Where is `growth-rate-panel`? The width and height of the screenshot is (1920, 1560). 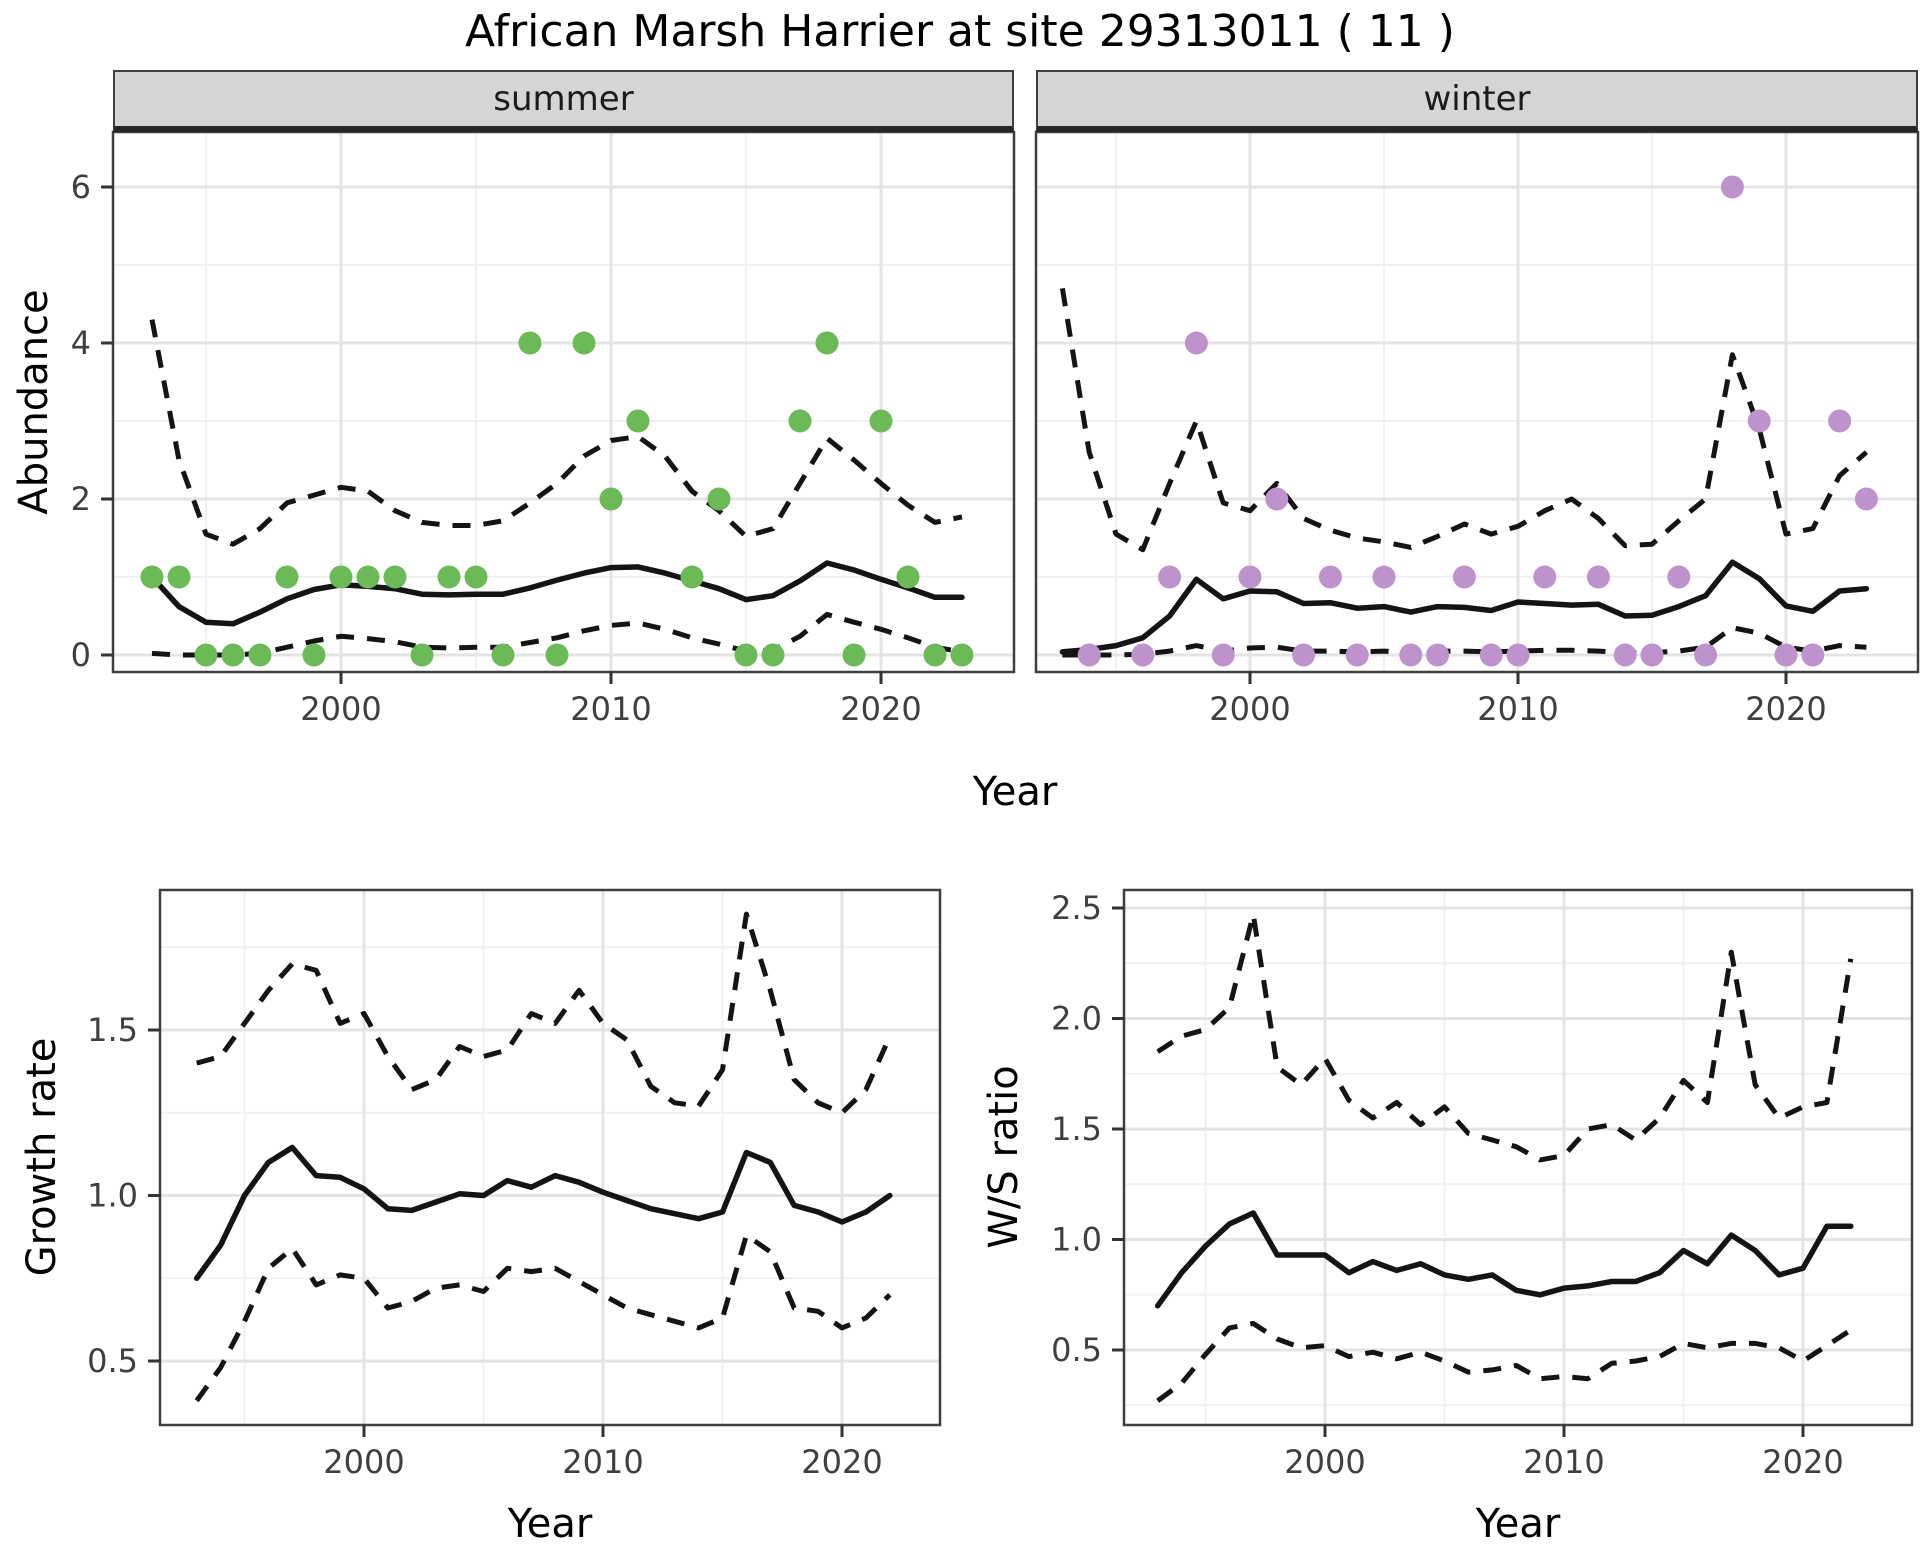
growth-rate-panel is located at coordinates (550, 1157).